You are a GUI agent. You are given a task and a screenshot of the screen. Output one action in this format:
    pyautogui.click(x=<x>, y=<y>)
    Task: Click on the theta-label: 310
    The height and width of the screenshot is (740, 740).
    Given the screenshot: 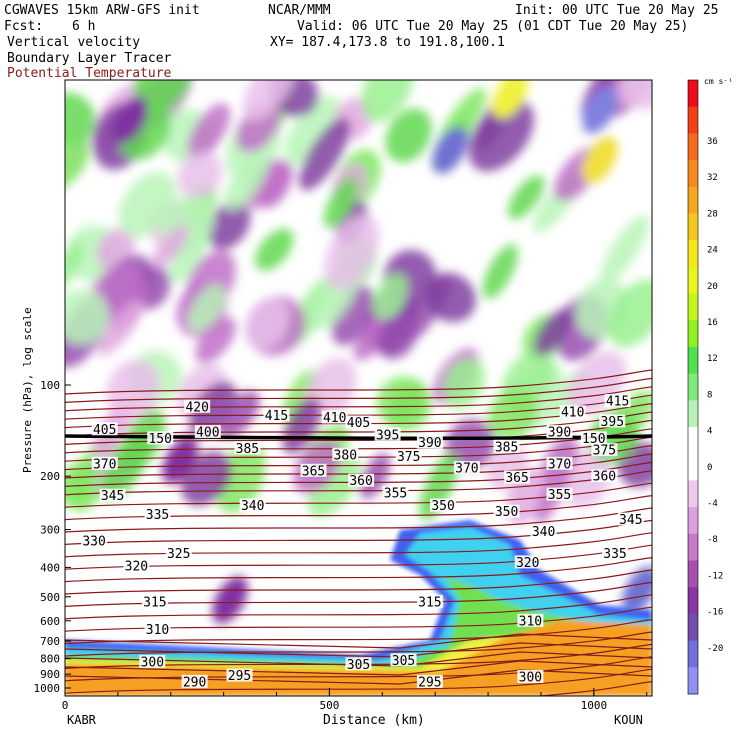 What is the action you would take?
    pyautogui.click(x=157, y=630)
    